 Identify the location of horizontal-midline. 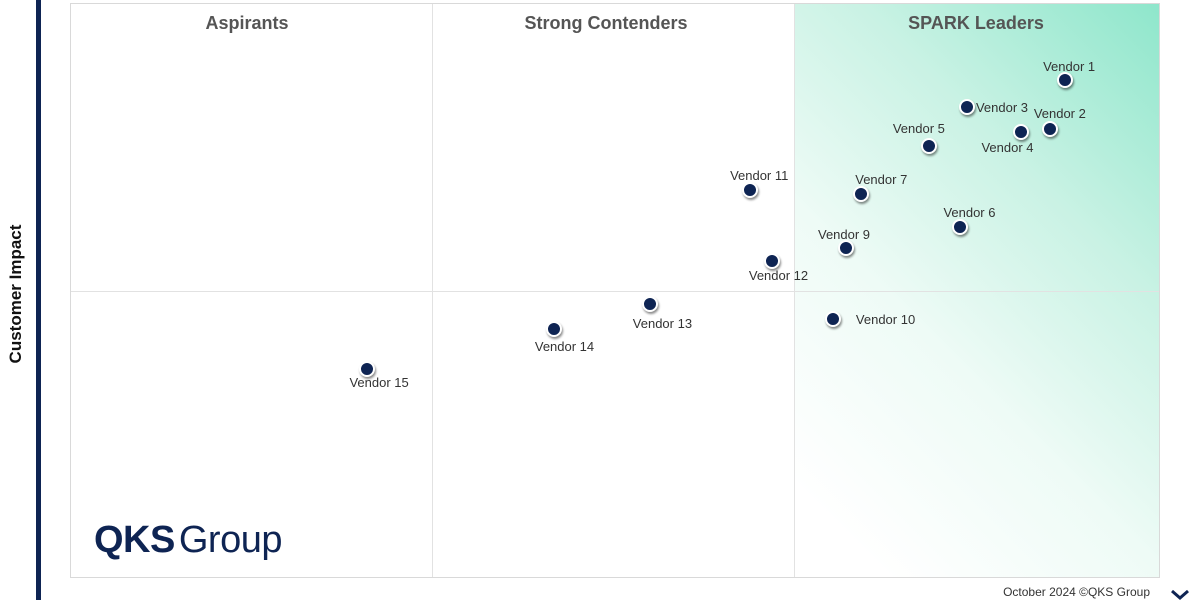
(615, 291).